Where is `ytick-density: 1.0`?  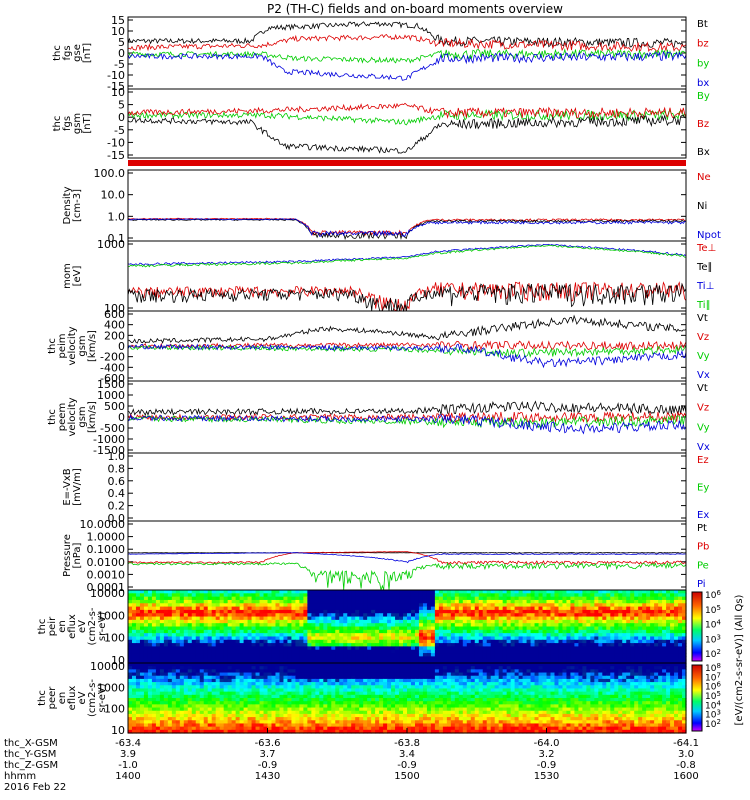 ytick-density: 1.0 is located at coordinates (117, 216).